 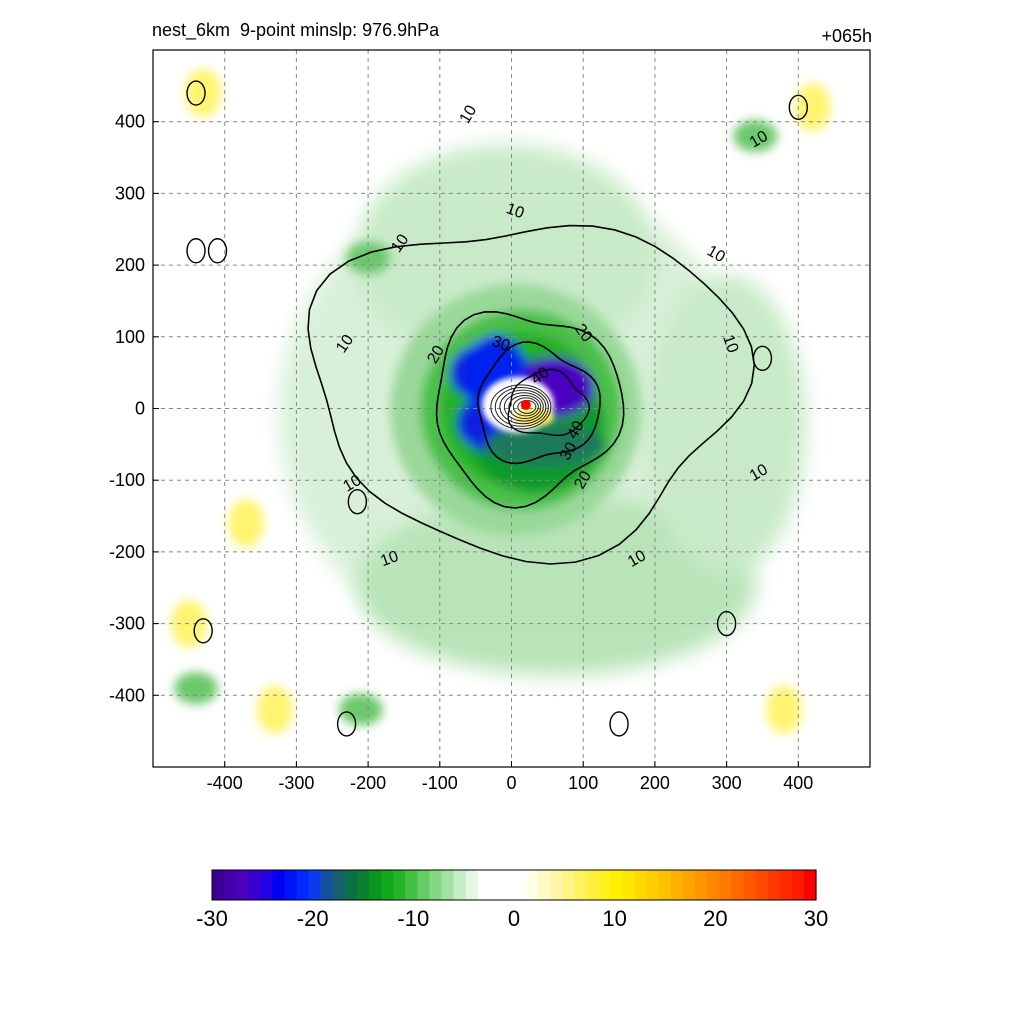 I want to click on colorbar-tick-label: 20, so click(x=715, y=918).